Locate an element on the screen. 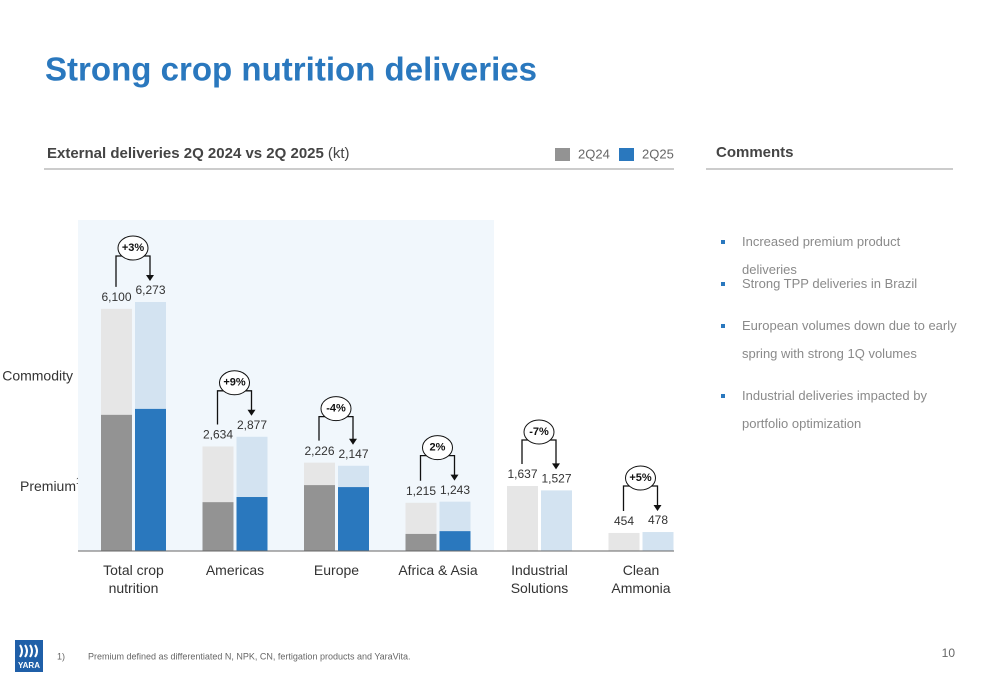  footnote-marker: 1) is located at coordinates (61, 656).